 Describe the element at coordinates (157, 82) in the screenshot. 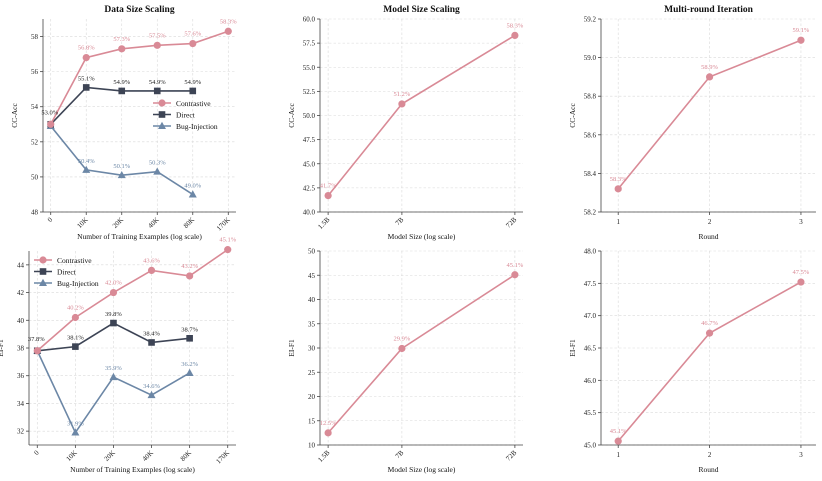

I see `data-label: 54.9%` at that location.